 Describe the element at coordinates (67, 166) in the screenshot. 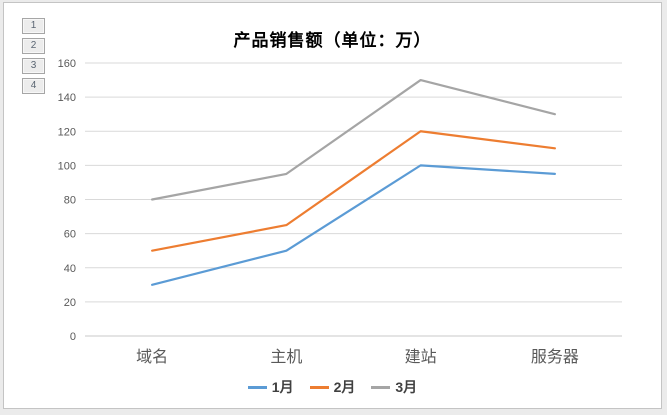

I see `y-axis-tick-label: 100` at that location.